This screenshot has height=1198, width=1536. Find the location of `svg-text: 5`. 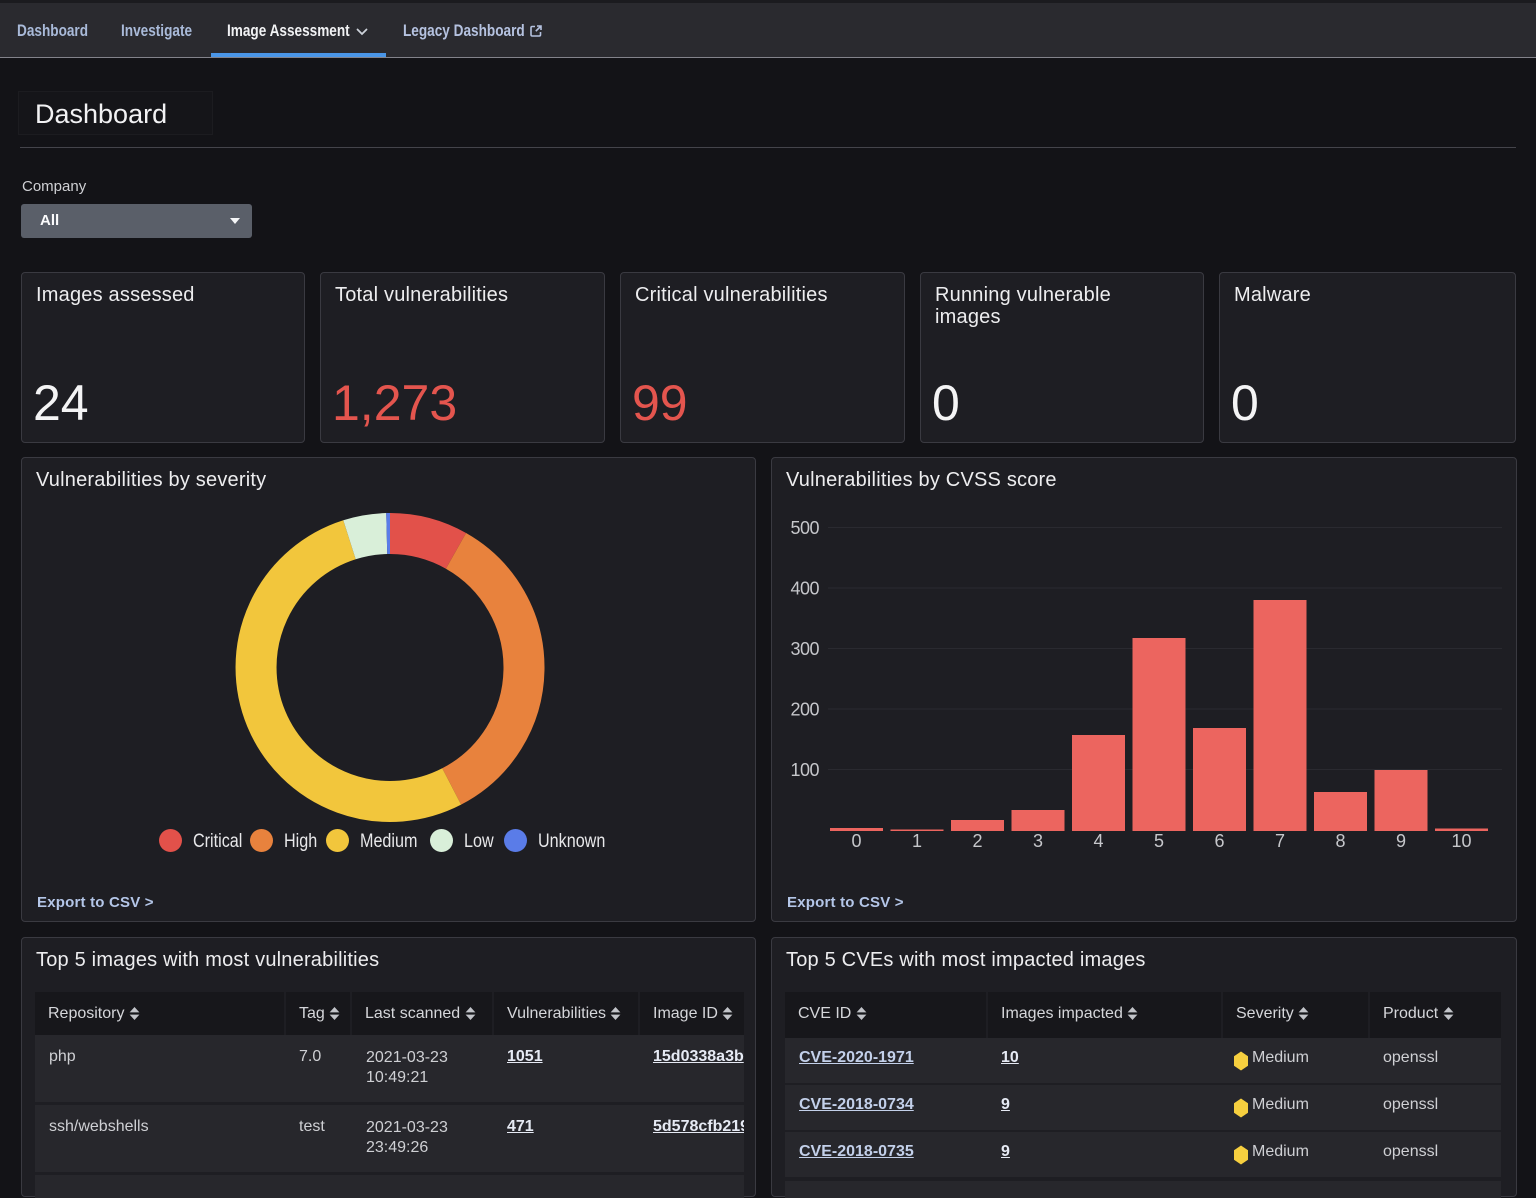

svg-text: 5 is located at coordinates (1159, 841).